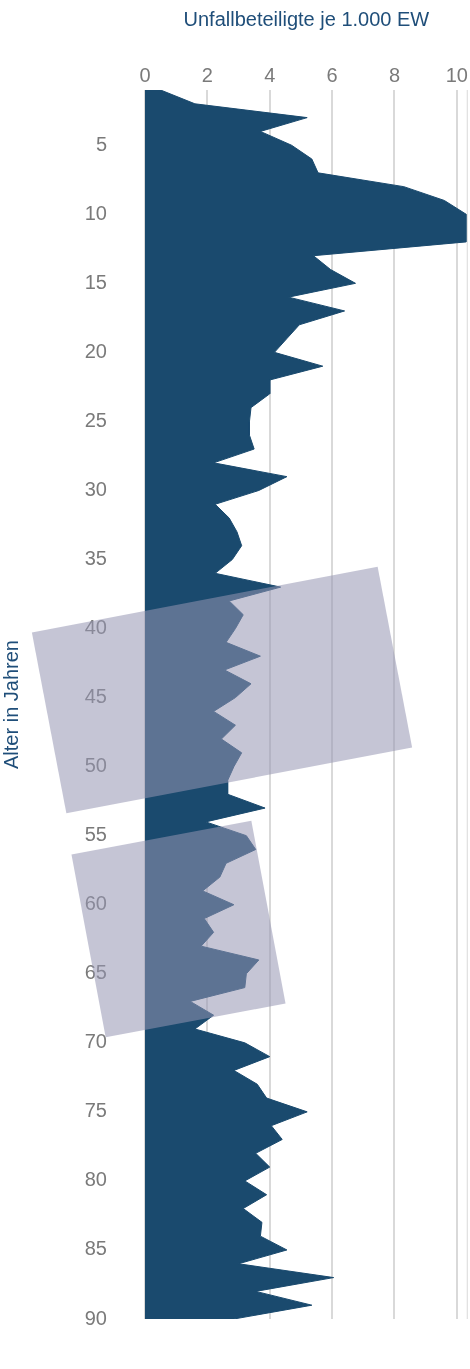  What do you see at coordinates (95, 281) in the screenshot?
I see `y-tick-label: 15` at bounding box center [95, 281].